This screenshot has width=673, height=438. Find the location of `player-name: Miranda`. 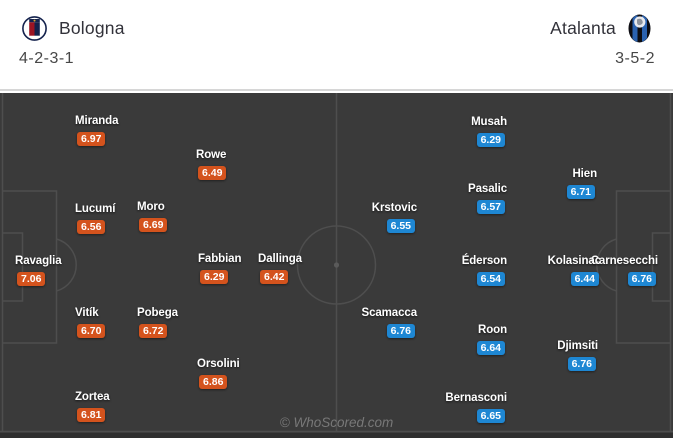

player-name: Miranda is located at coordinates (97, 121).